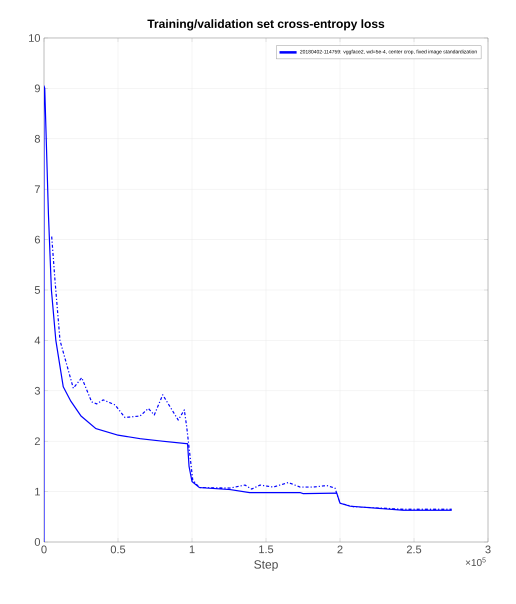 This screenshot has height=604, width=516. Describe the element at coordinates (266, 550) in the screenshot. I see `x-tick-label: 1.5` at that location.